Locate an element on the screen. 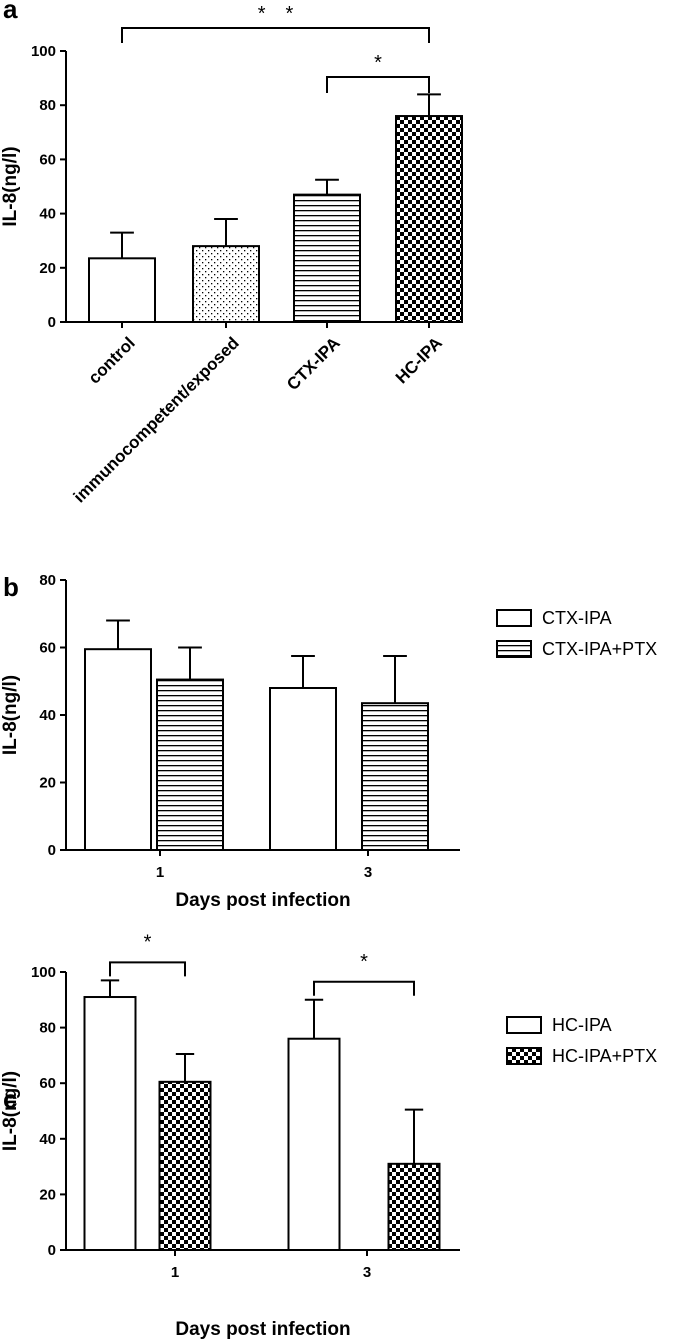 Image resolution: width=685 pixels, height=1343 pixels. x-tick-label: HC-IPA is located at coordinates (419, 360).